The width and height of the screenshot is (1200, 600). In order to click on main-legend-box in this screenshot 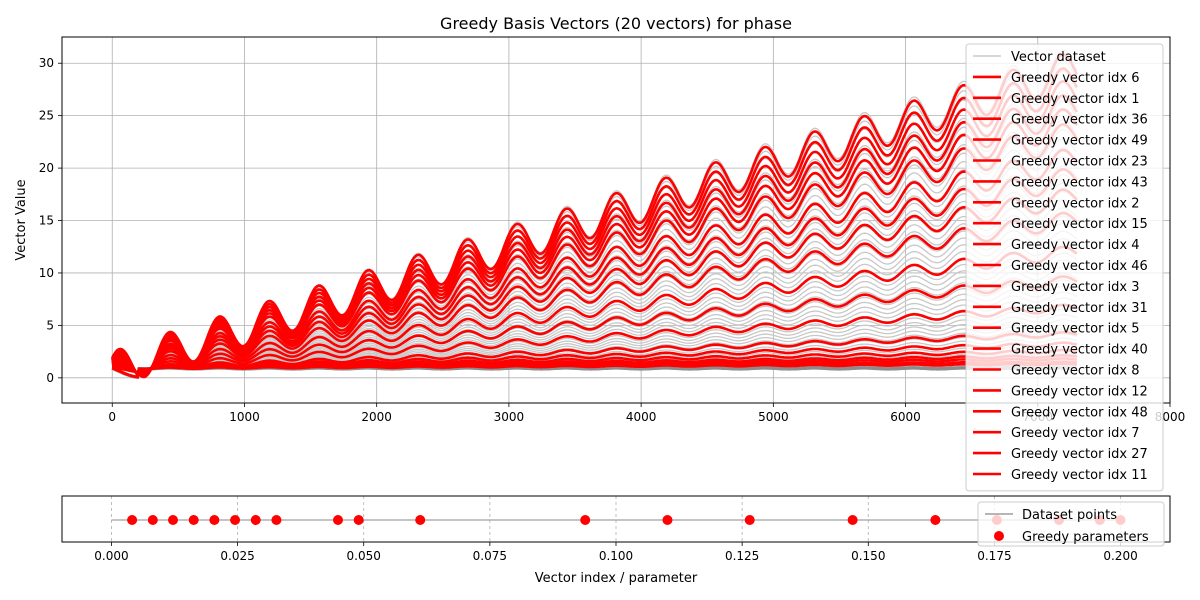, I will do `click(1064, 267)`.